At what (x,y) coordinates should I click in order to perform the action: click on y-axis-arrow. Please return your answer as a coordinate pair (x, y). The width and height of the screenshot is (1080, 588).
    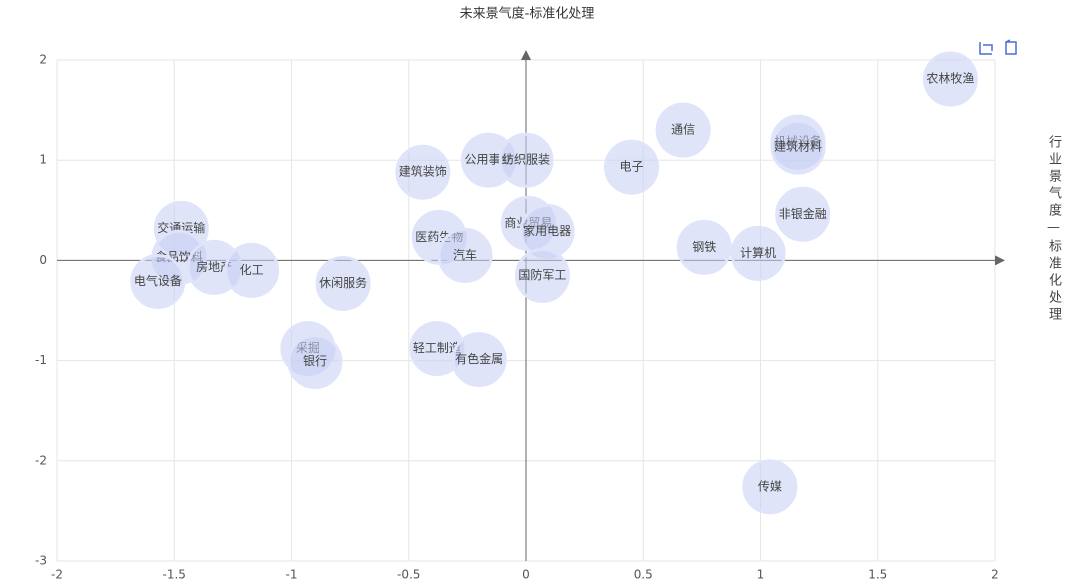
    Looking at the image, I should click on (526, 55).